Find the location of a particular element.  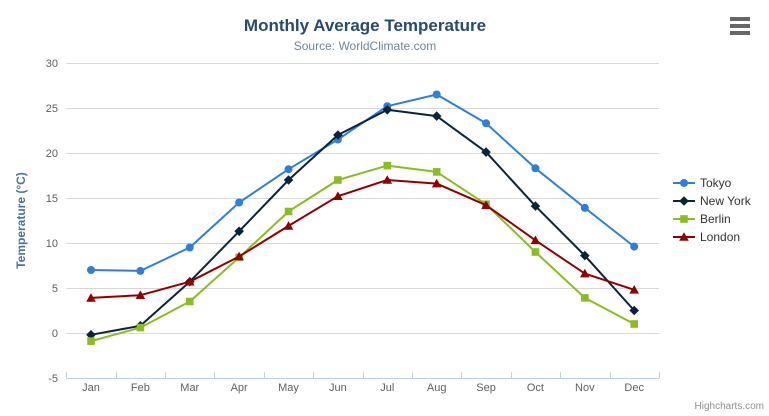

legend-item-tokyo: Tokyo is located at coordinates (712, 183).